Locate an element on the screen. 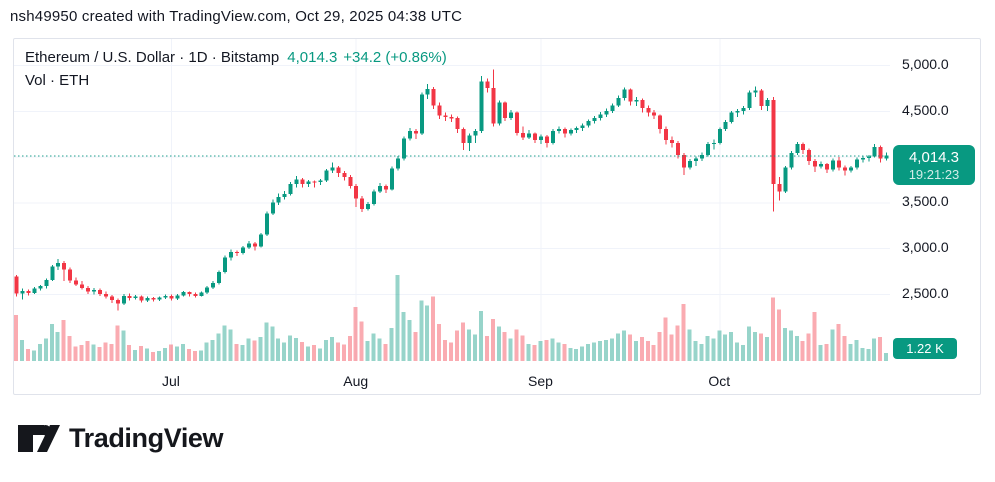  tradingview-footer: TradingView is located at coordinates (121, 438).